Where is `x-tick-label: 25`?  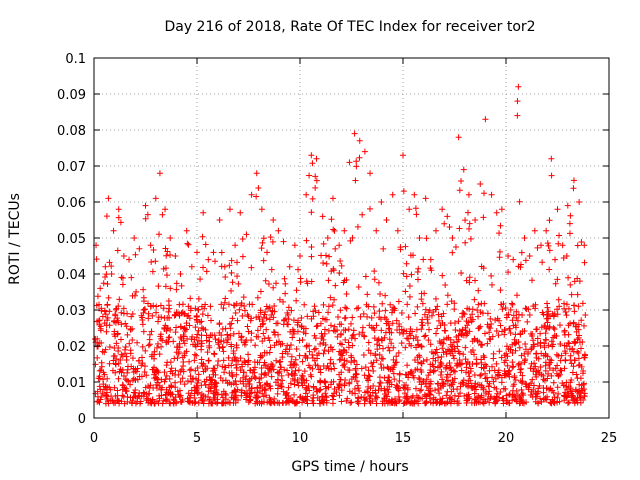
x-tick-label: 25 is located at coordinates (609, 438).